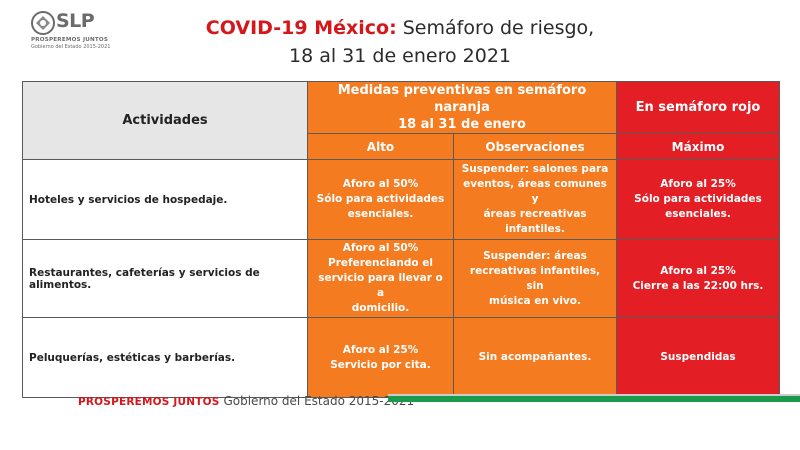  I want to click on maximo-cell: Suspendidas, so click(698, 357).